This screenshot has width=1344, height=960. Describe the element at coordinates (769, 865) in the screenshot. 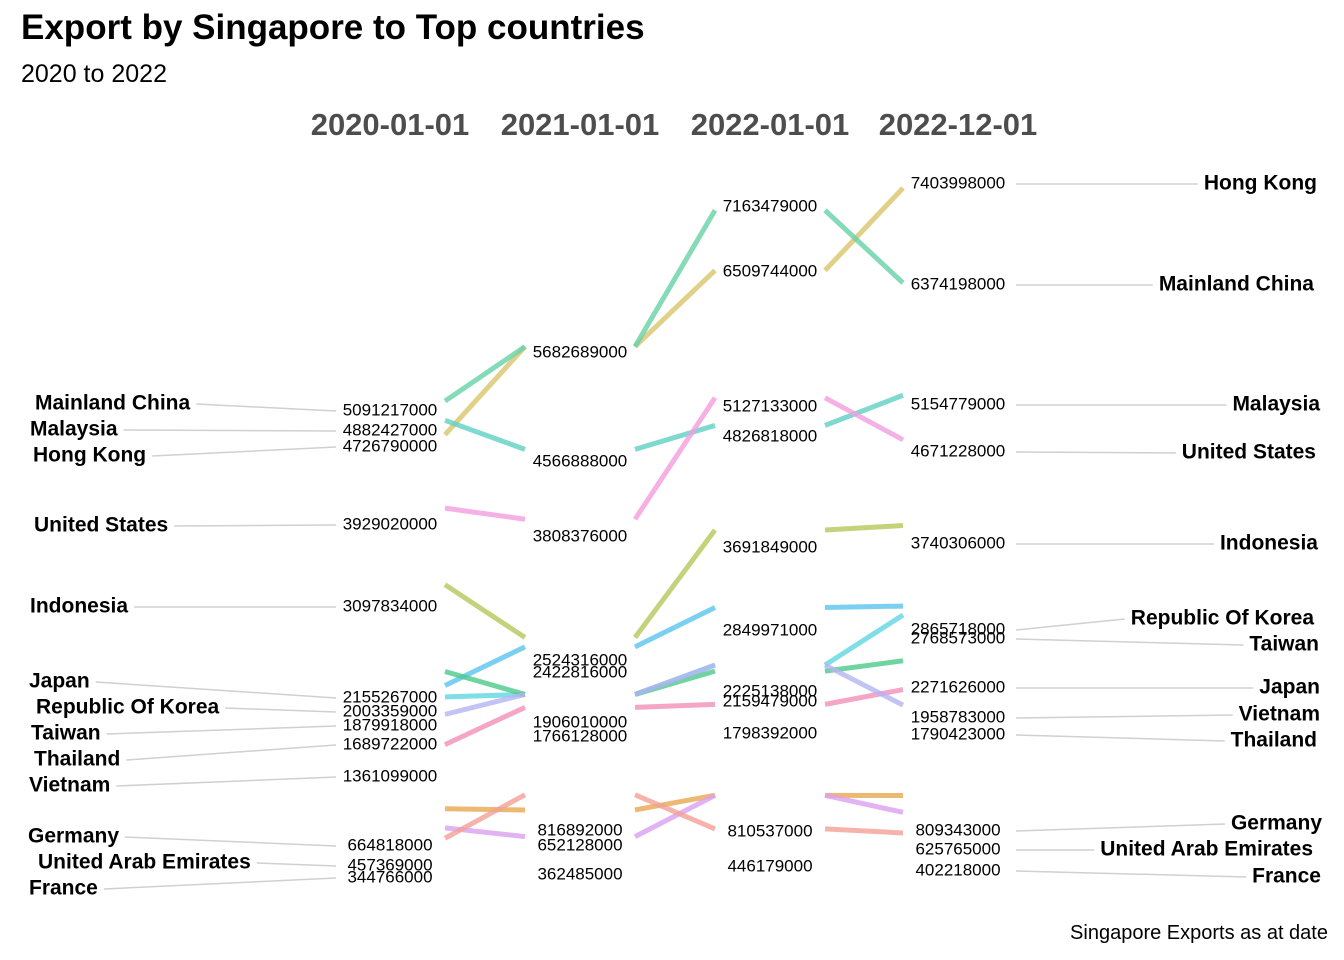

I see `value-label-mid-2-20: 446179000` at that location.